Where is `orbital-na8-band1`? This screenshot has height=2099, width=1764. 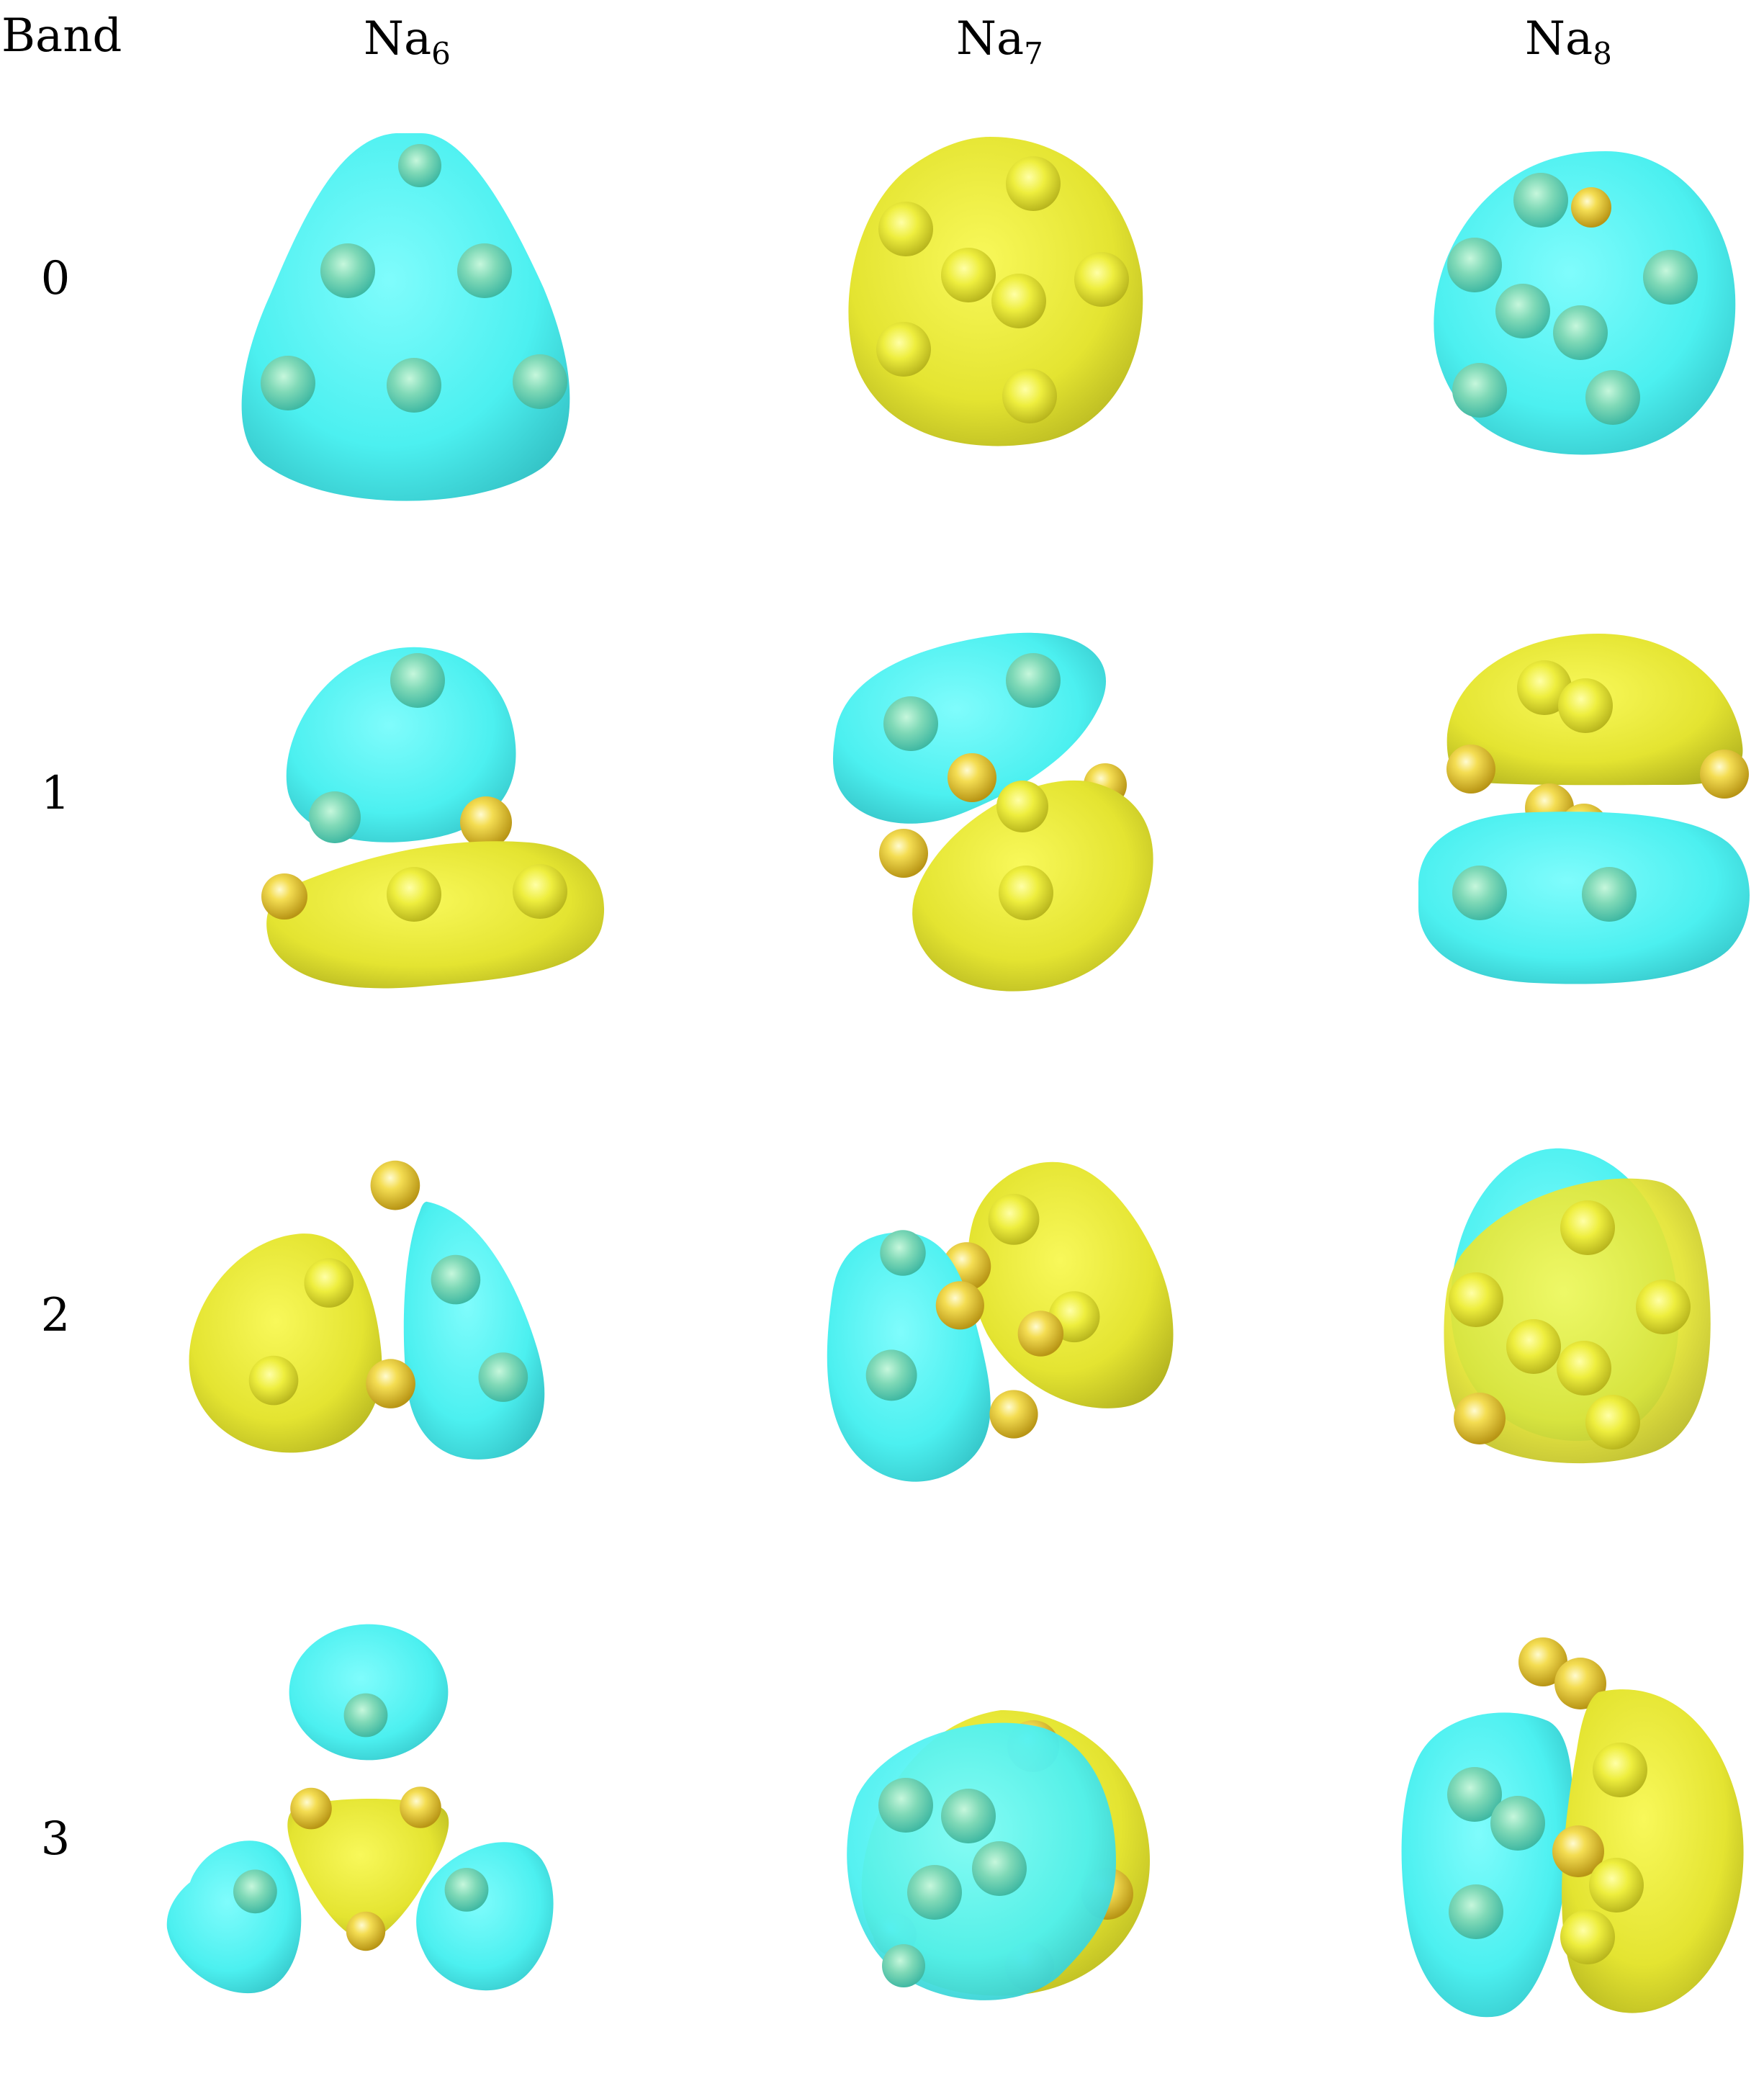
orbital-na8-band1 is located at coordinates (1577, 849).